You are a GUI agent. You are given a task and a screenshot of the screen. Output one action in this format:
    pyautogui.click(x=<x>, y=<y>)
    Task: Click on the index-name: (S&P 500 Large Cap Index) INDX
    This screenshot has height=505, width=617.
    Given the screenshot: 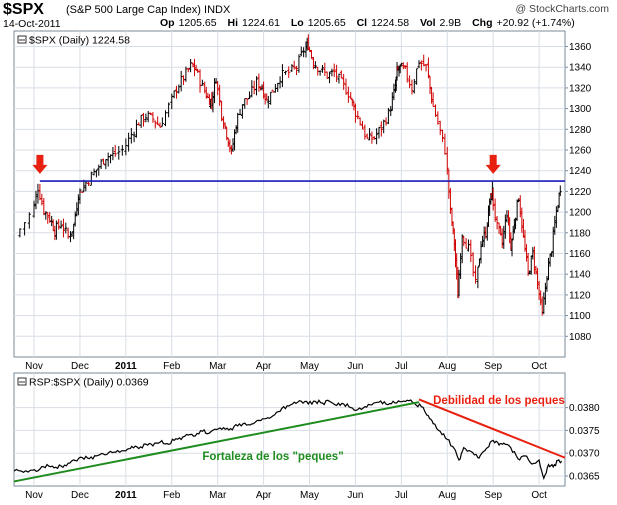 What is the action you would take?
    pyautogui.click(x=148, y=10)
    